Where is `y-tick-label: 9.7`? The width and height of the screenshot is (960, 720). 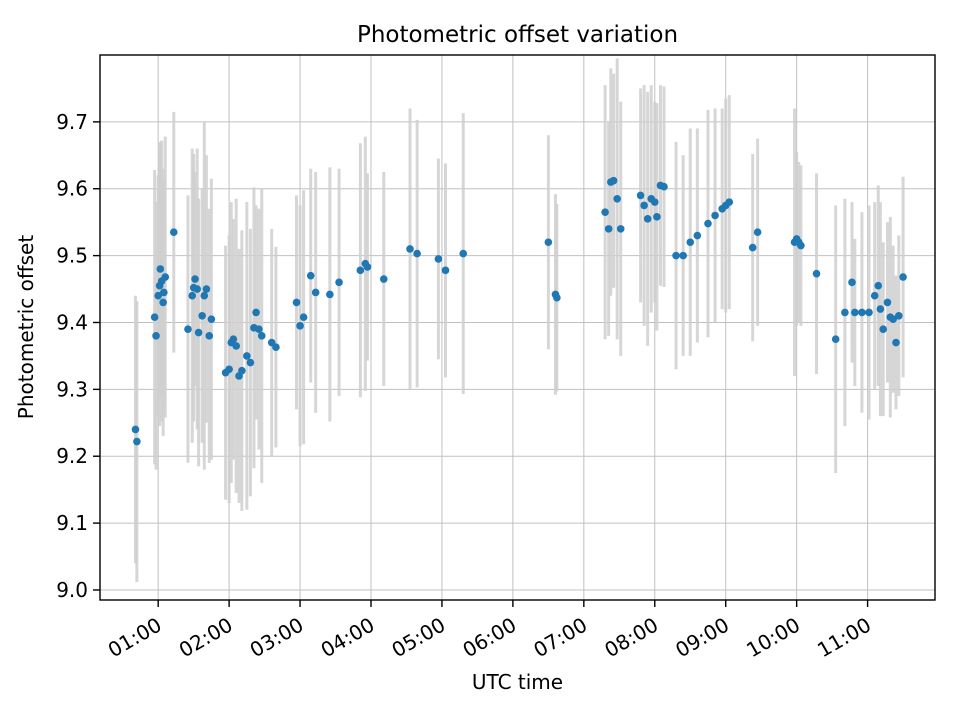 y-tick-label: 9.7 is located at coordinates (72, 122).